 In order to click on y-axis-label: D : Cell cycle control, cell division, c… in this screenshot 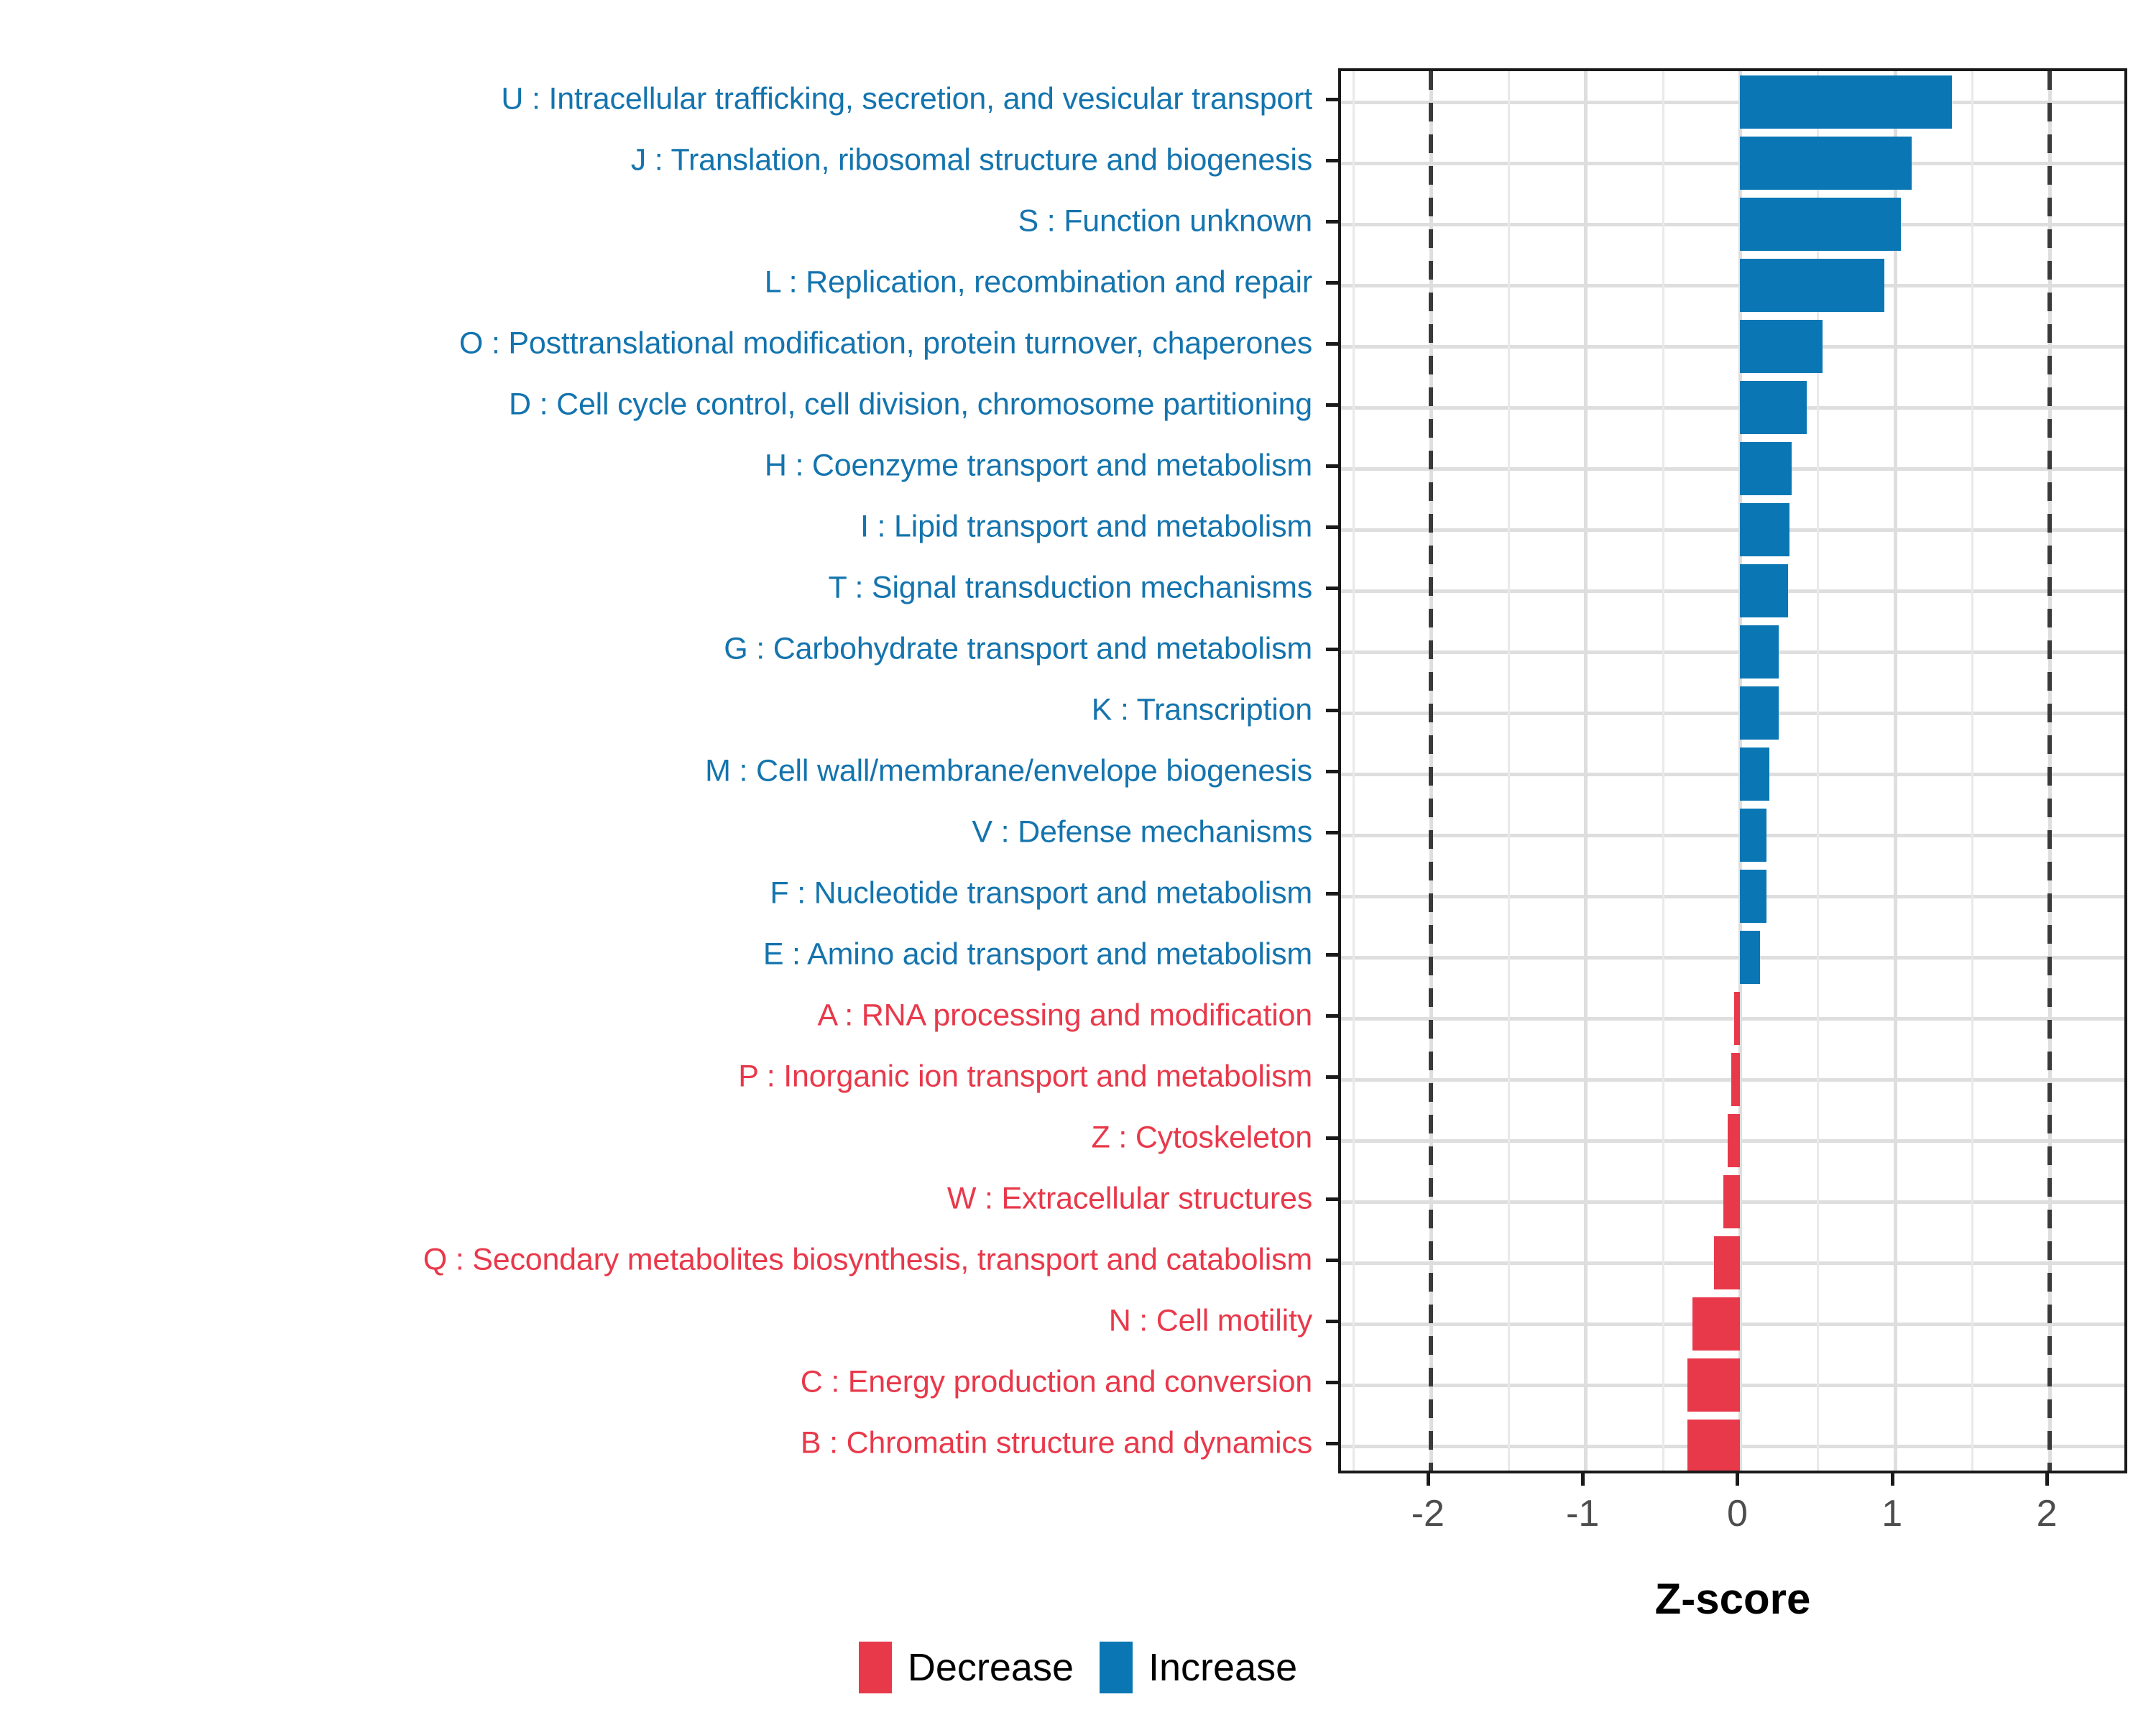, I will do `click(911, 404)`.